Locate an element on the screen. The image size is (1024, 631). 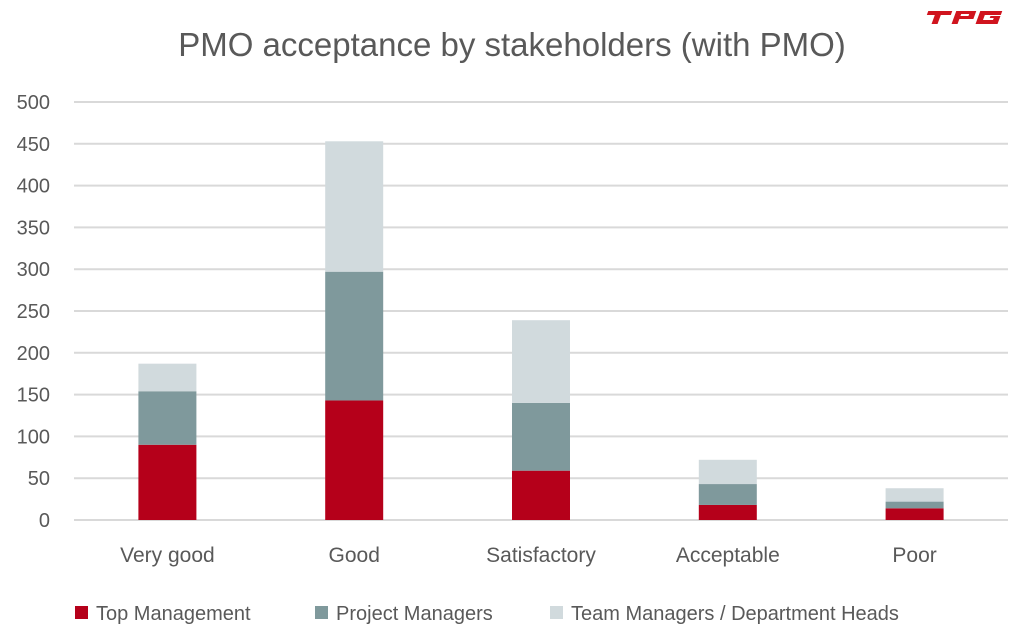
y-tick-label: 100 is located at coordinates (33, 437).